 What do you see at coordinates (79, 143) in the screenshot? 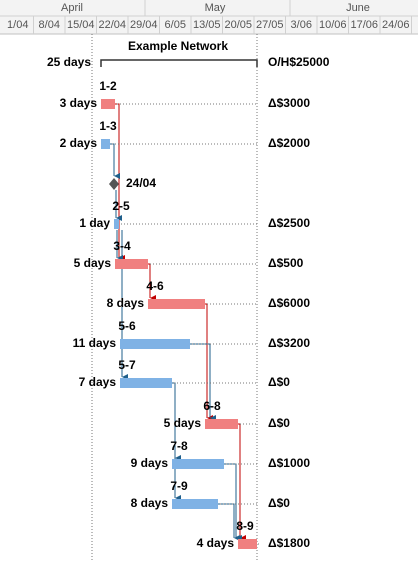
I see `task-duration: 2 days` at bounding box center [79, 143].